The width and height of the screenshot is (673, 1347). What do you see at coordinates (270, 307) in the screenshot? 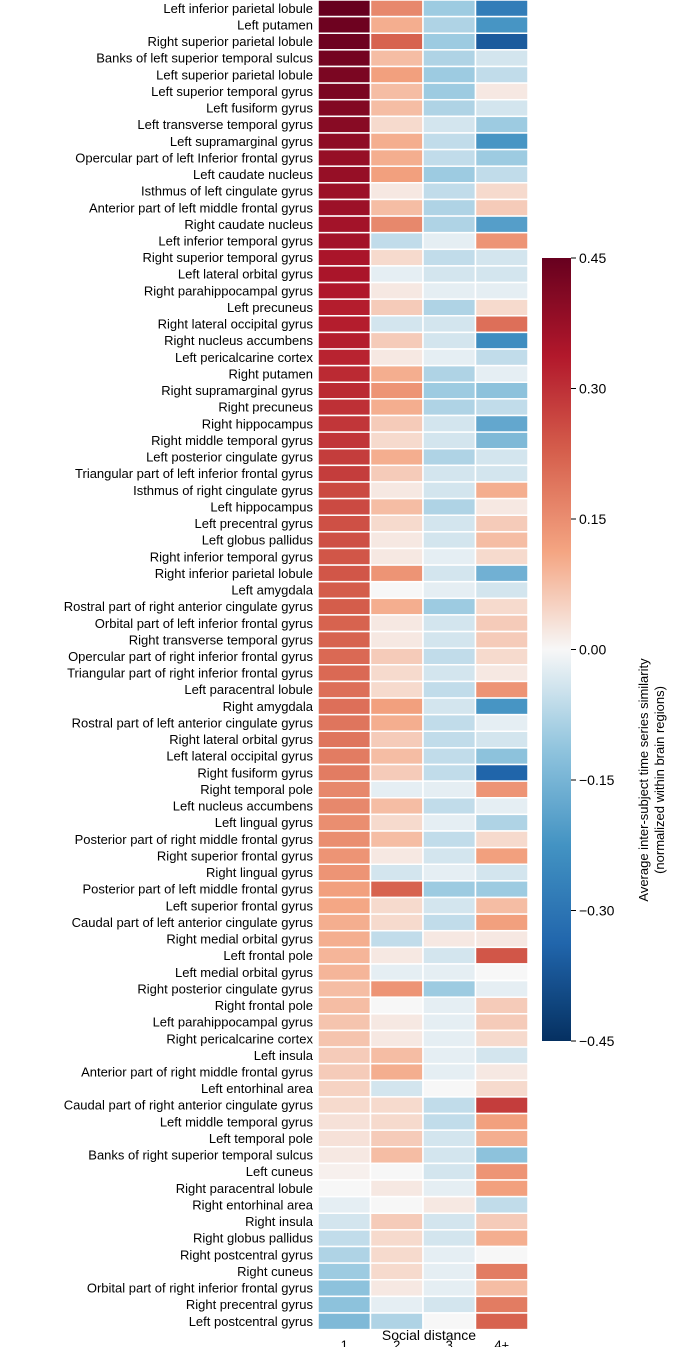
I see `row-label: Left precuneus` at bounding box center [270, 307].